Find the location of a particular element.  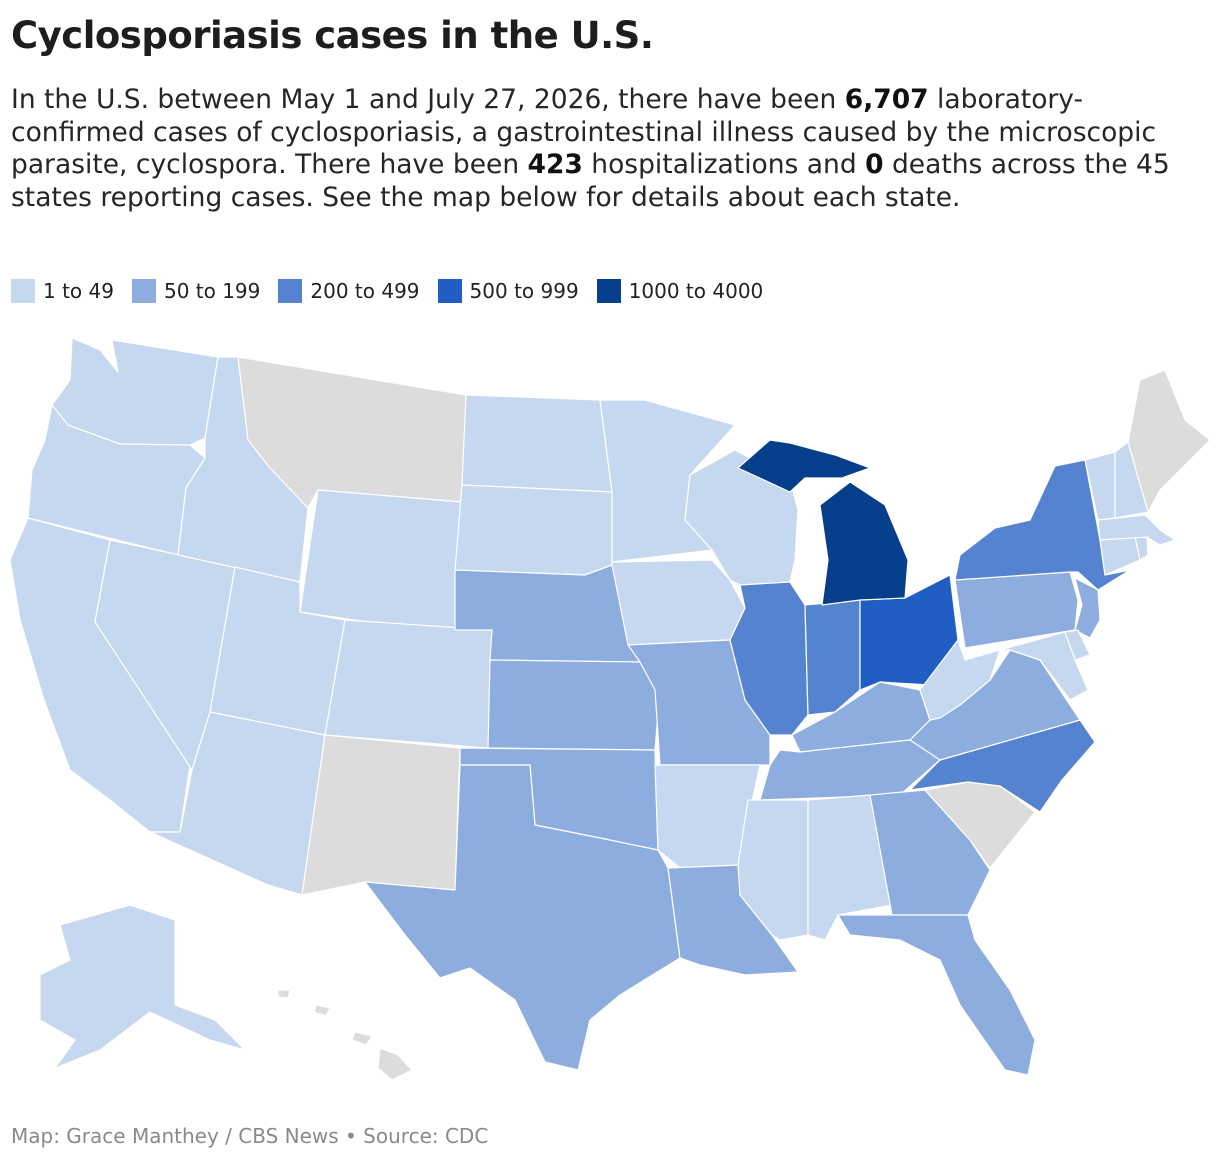

legend-label: 500 to 999 is located at coordinates (524, 291).